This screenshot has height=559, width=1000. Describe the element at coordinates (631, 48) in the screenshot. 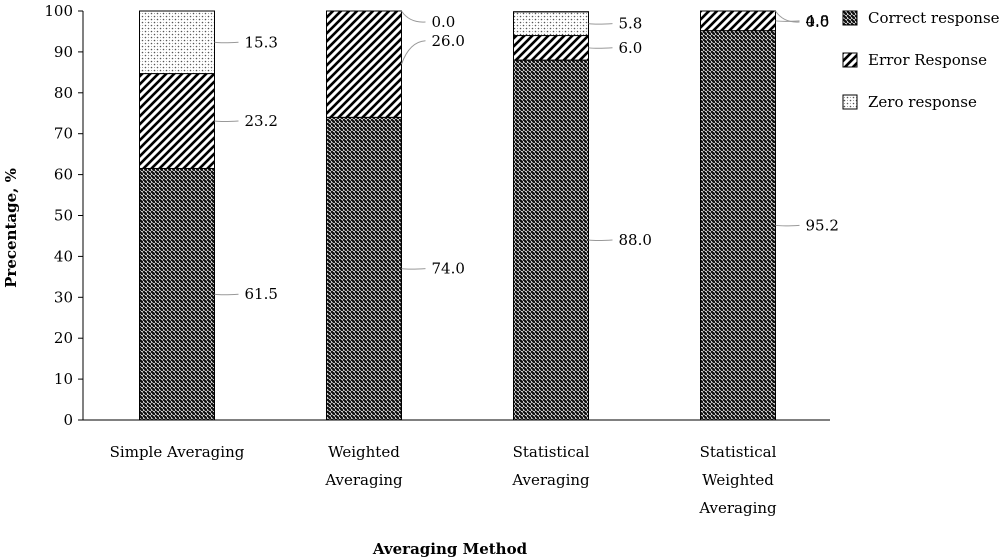

I see `data-label: 6.0` at that location.